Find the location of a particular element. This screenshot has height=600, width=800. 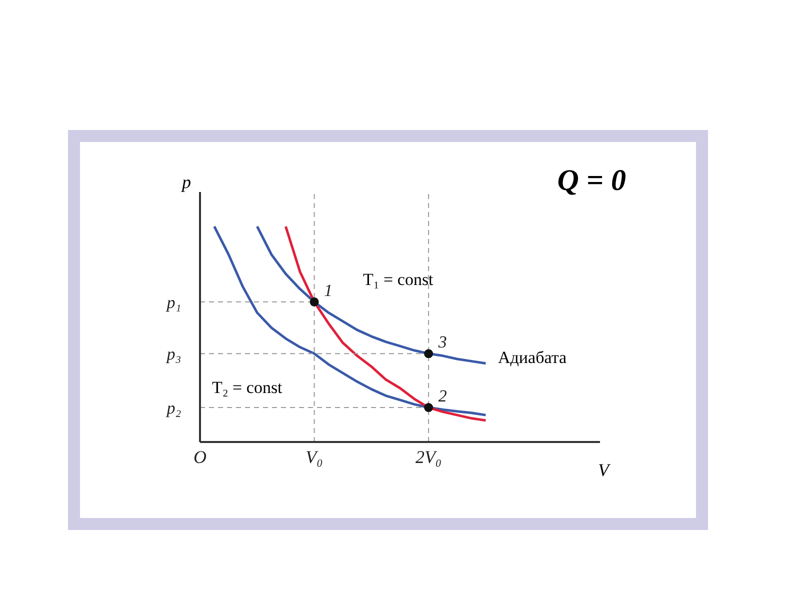

annotation: 2 is located at coordinates (443, 396).